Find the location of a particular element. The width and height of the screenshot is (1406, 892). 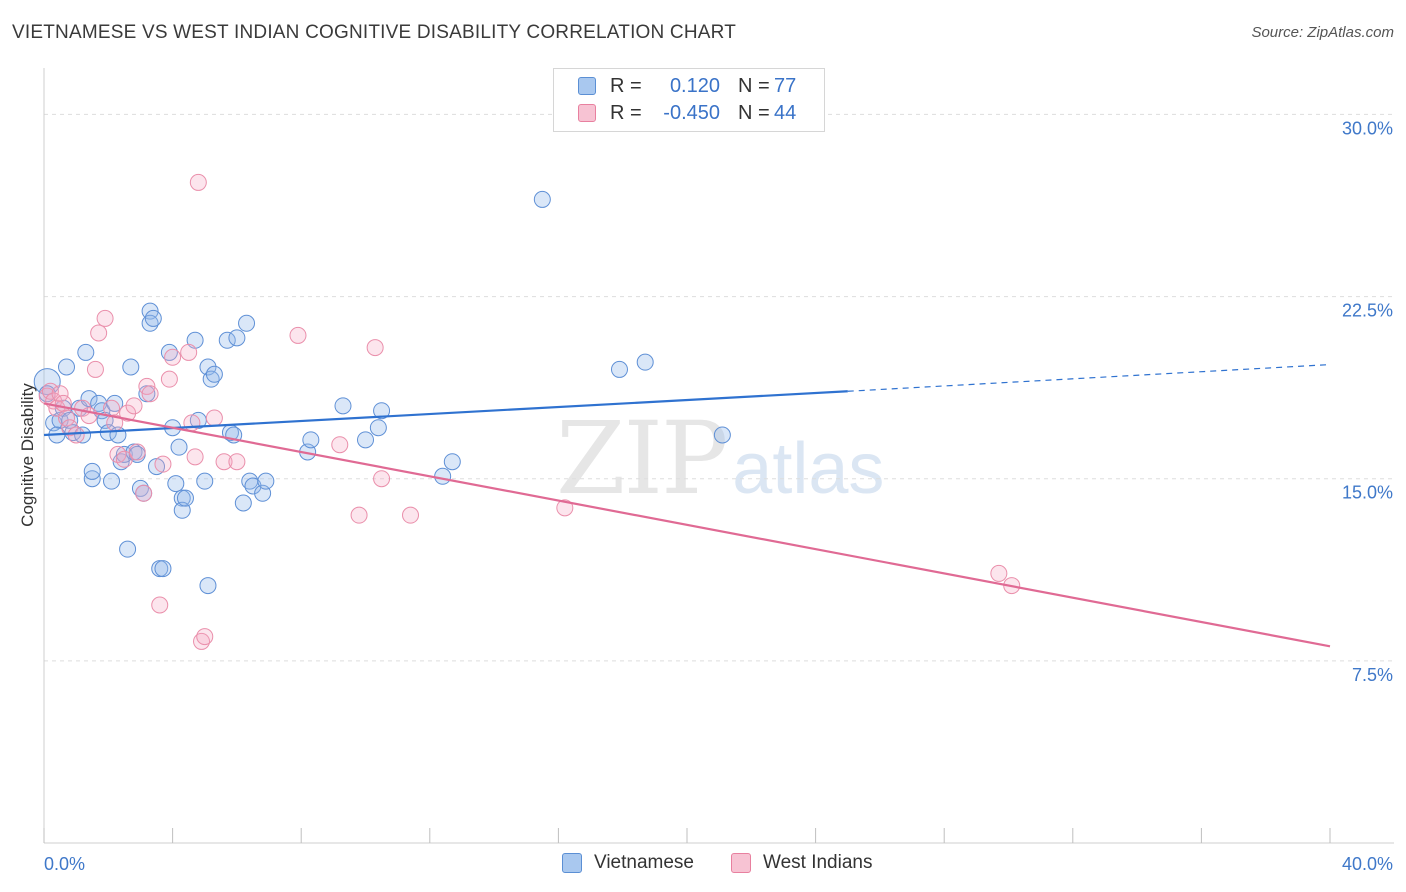

watermark-atlas: atlas is located at coordinates (808, 469).